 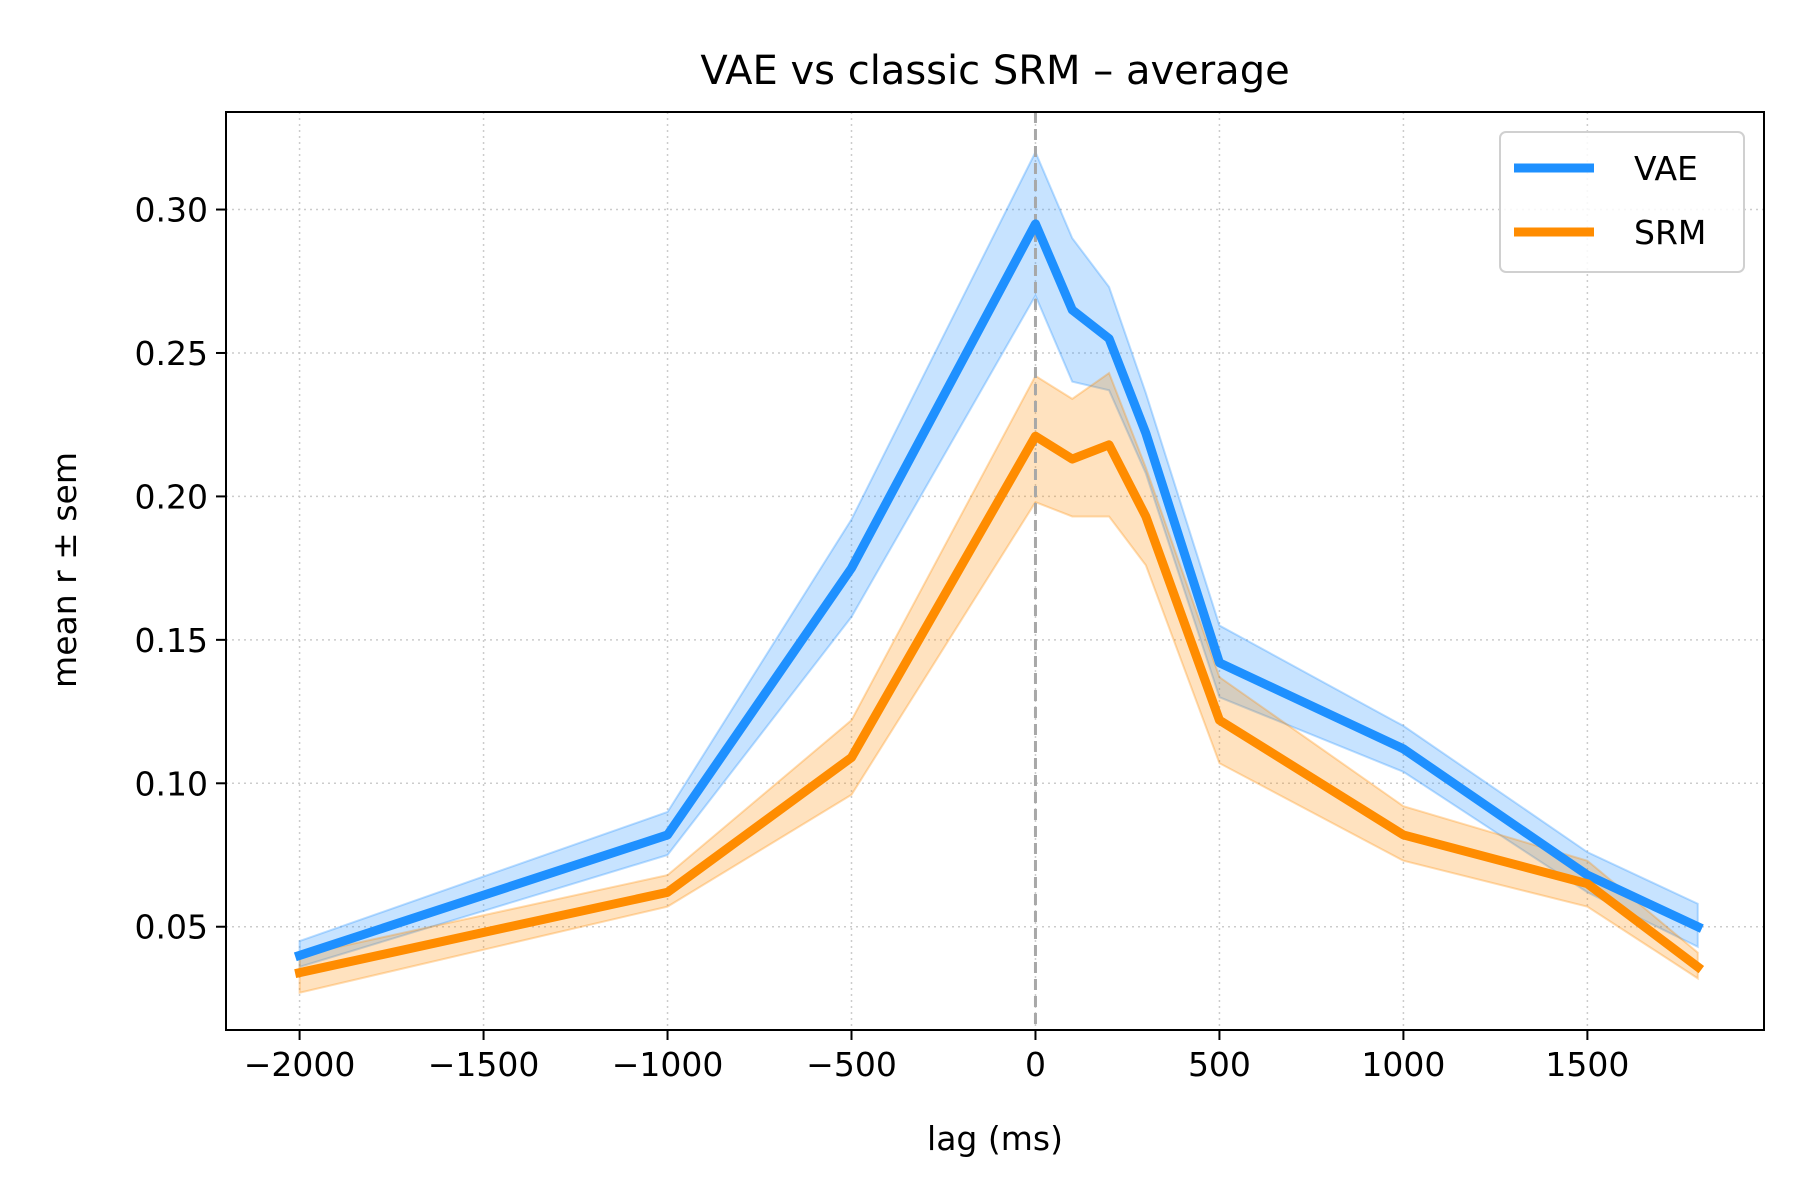 I want to click on x-tick-label: −1500, so click(x=484, y=1064).